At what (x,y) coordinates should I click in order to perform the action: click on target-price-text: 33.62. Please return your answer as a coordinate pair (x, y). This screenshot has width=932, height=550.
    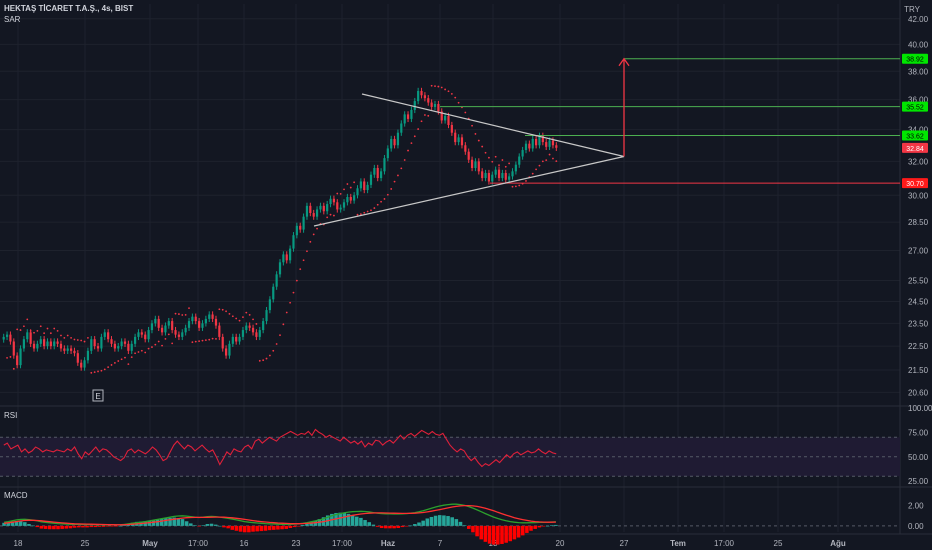
    Looking at the image, I should click on (915, 137).